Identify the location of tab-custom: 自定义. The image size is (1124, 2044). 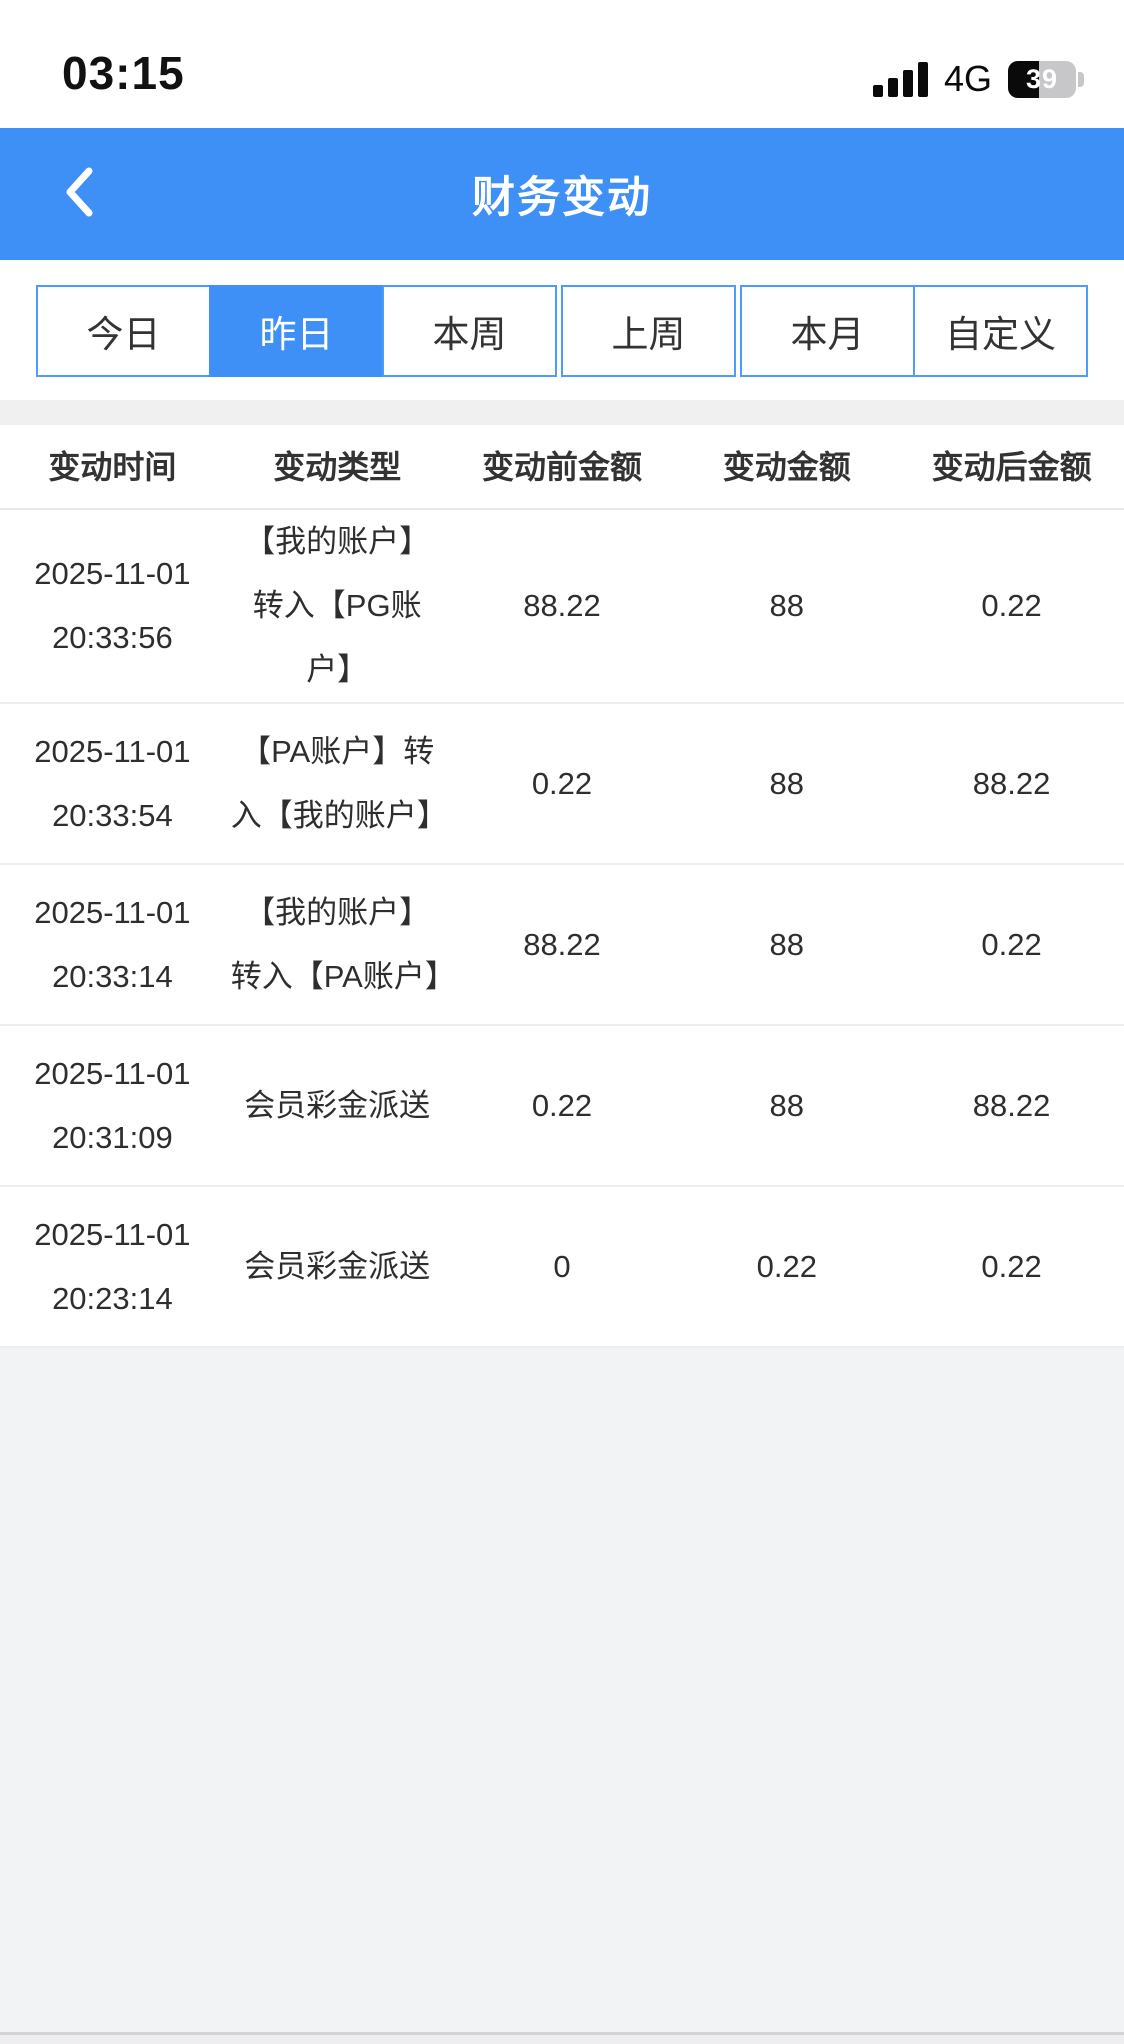
(1000, 331).